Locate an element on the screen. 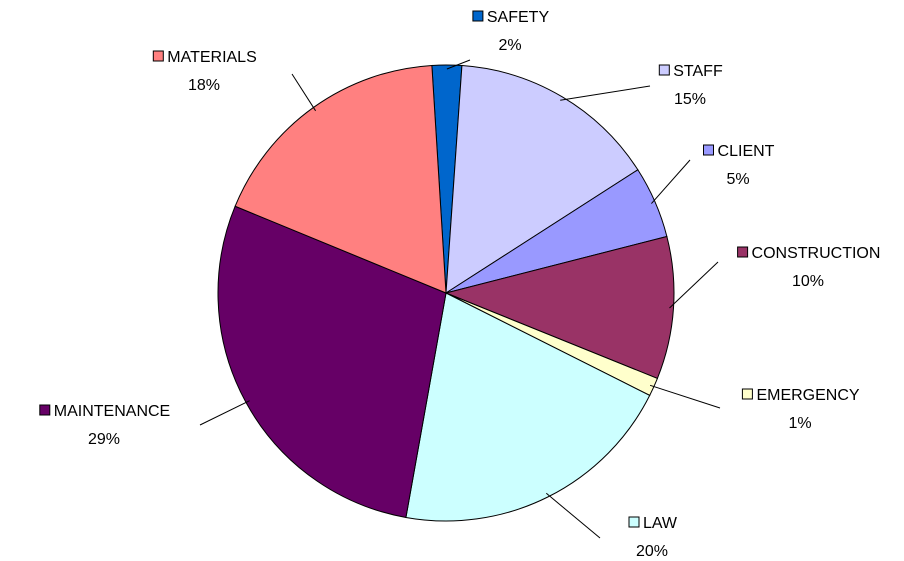  data-label-safety: SAFETY 2% is located at coordinates (511, 31).